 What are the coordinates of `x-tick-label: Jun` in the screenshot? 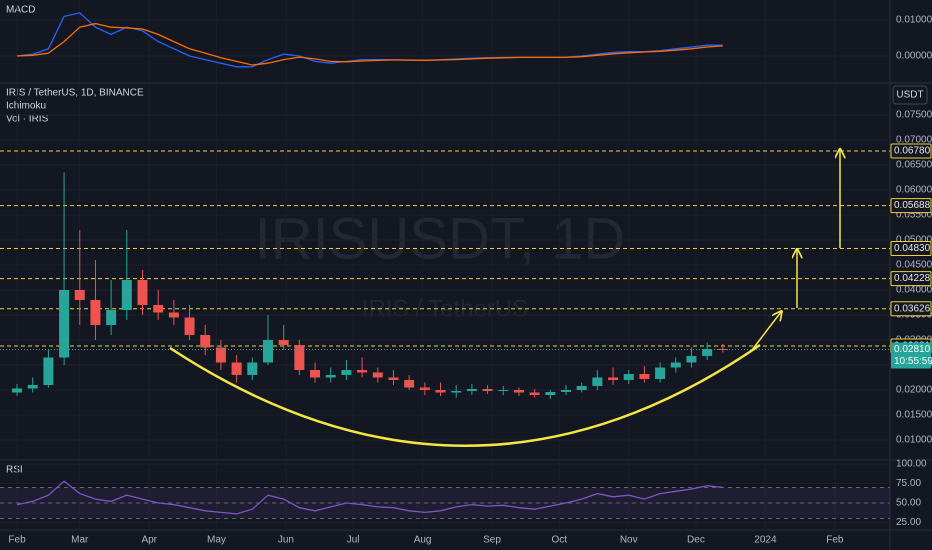 It's located at (286, 540).